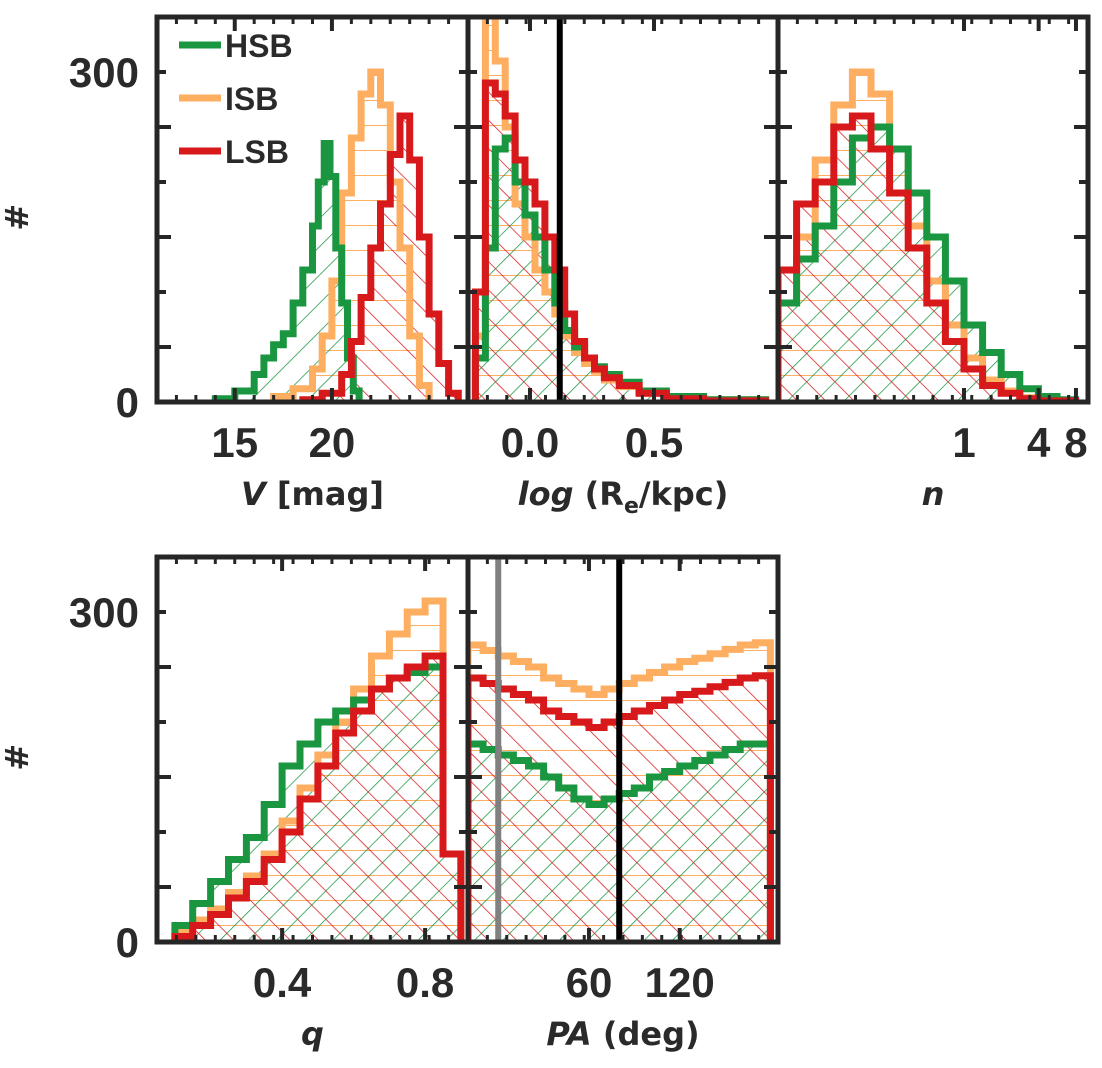 The height and width of the screenshot is (1068, 1102). I want to click on hist-line-isb, so click(351, 235).